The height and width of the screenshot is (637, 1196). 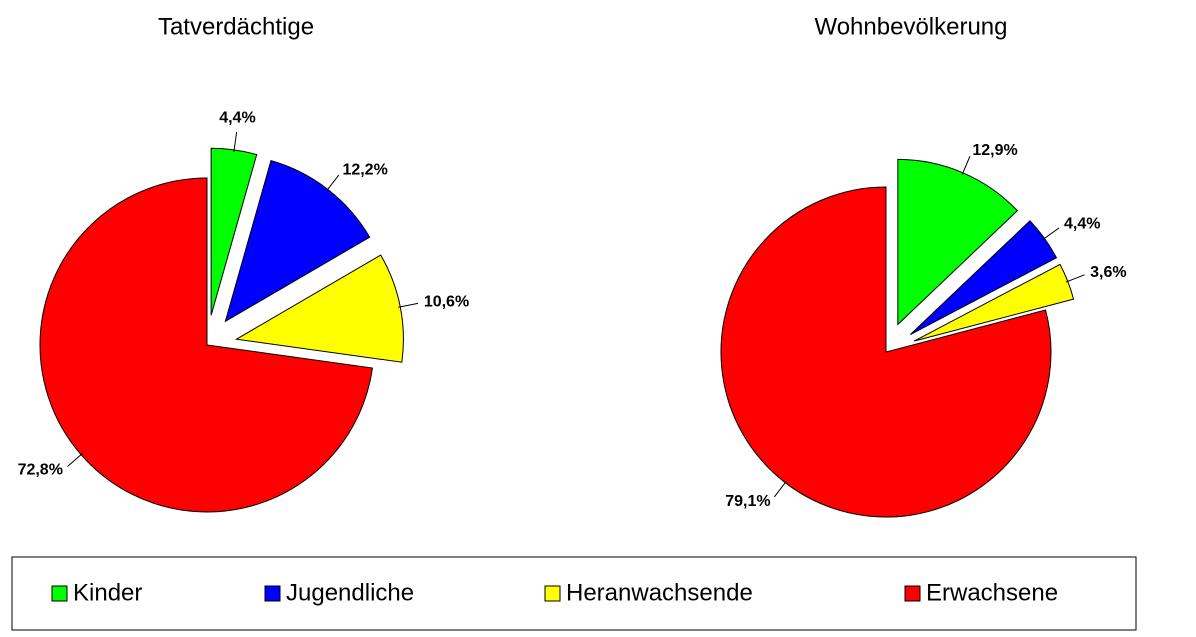 I want to click on value-label: 12,9%, so click(x=994, y=150).